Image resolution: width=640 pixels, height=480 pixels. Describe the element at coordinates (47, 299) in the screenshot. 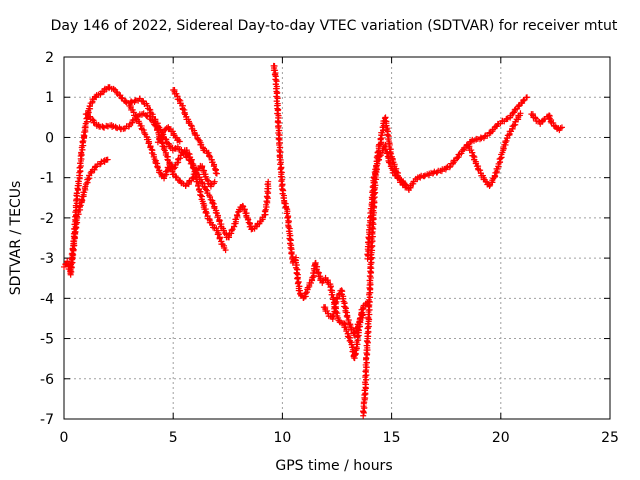

I see `y-tick-label: -4` at that location.